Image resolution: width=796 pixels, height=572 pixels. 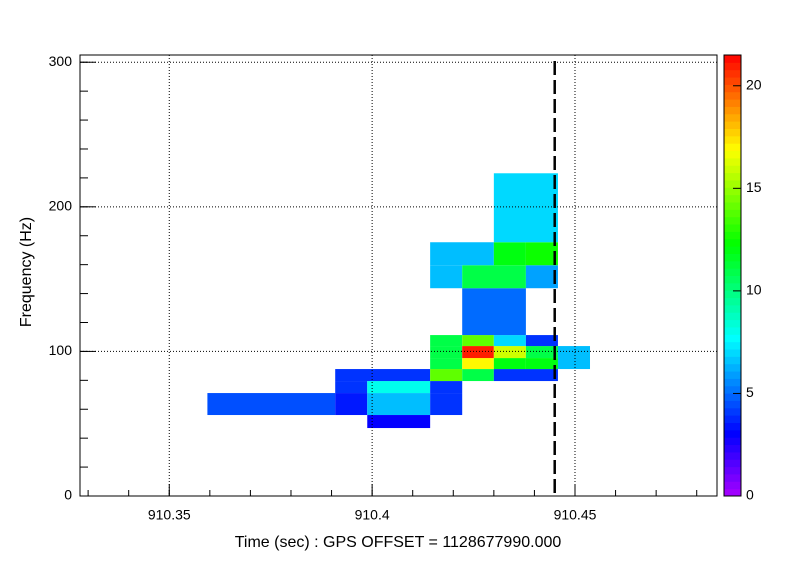 What do you see at coordinates (750, 392) in the screenshot?
I see `colorbar-tick-label: 5` at bounding box center [750, 392].